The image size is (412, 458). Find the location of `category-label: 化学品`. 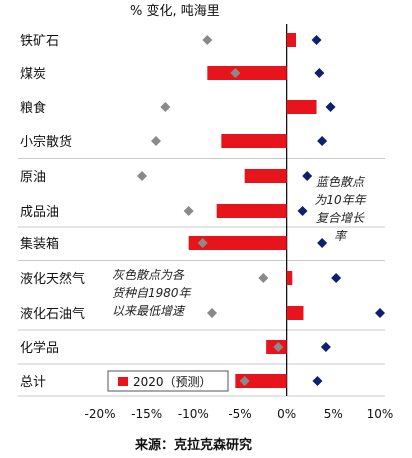

category-label: 化学品 is located at coordinates (39, 348).